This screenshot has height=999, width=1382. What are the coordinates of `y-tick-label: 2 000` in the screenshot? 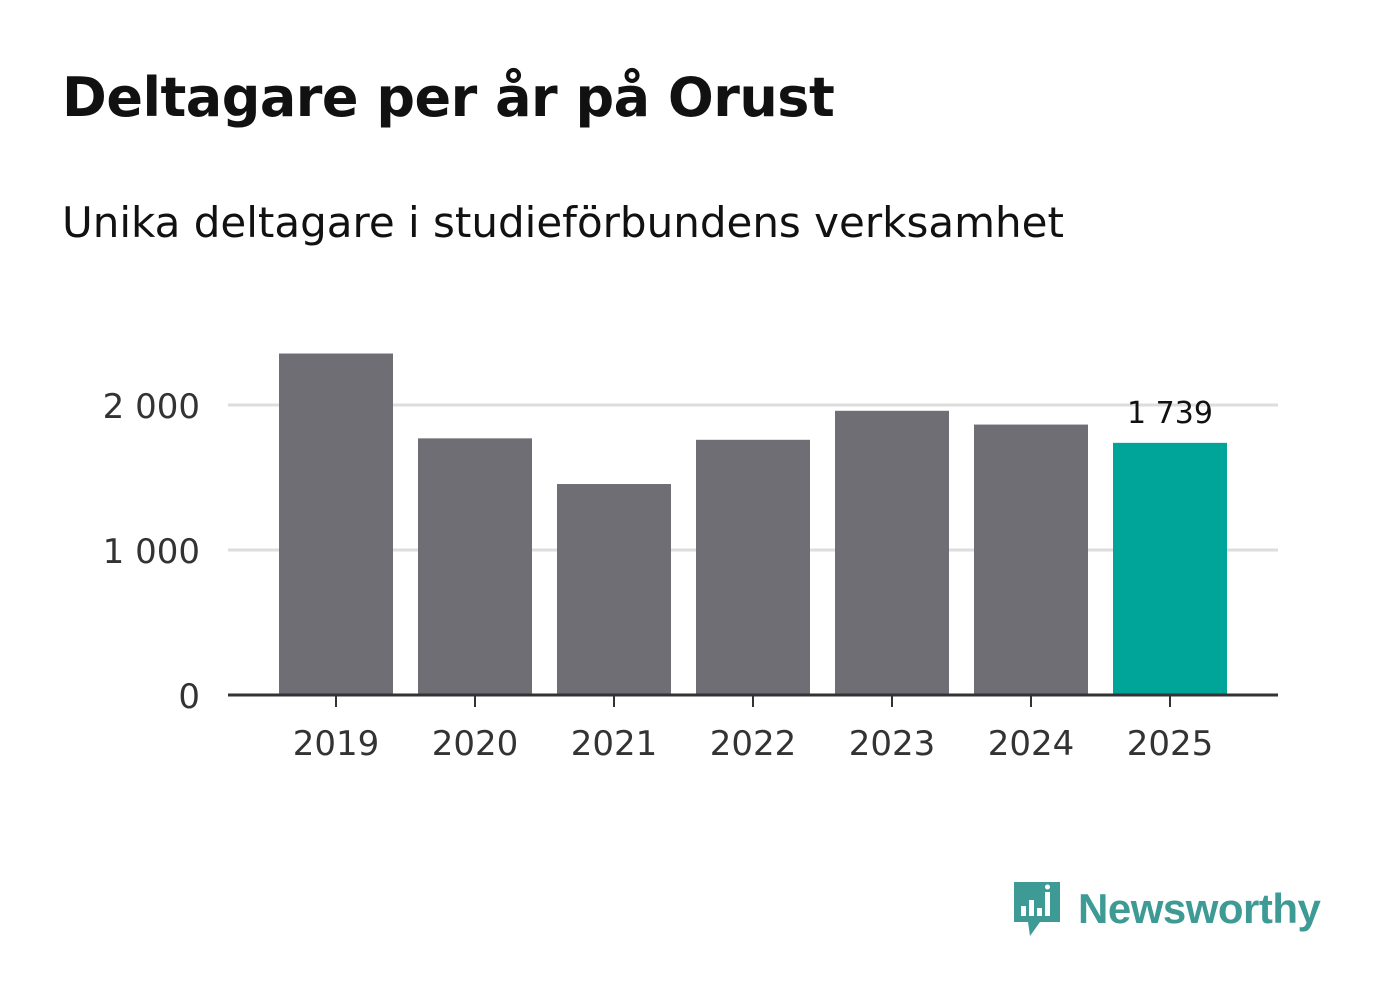 It's located at (151, 407).